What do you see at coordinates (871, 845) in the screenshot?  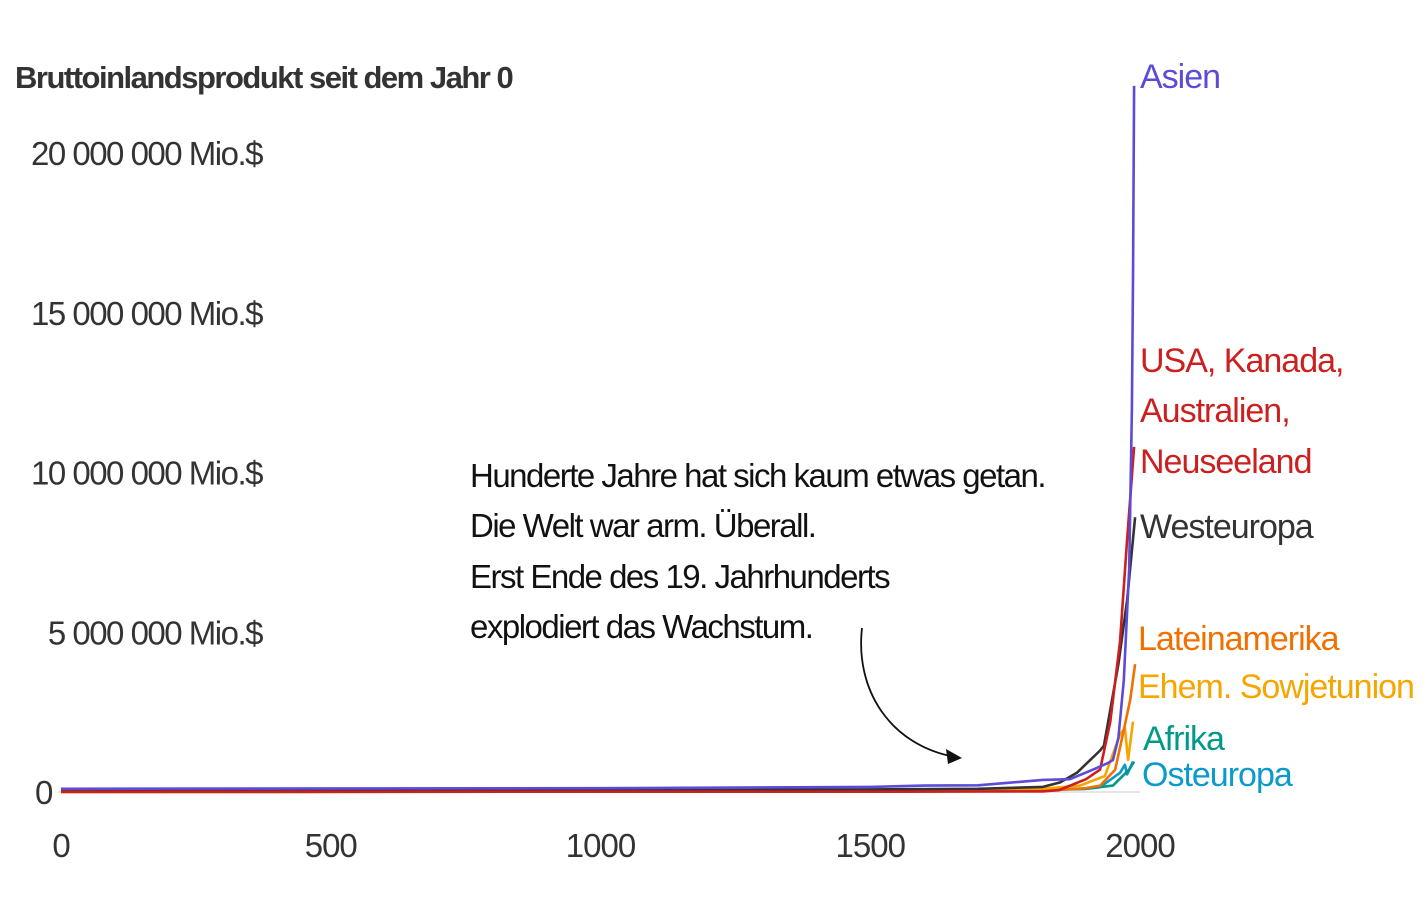 I see `x-tick-label: 1500` at bounding box center [871, 845].